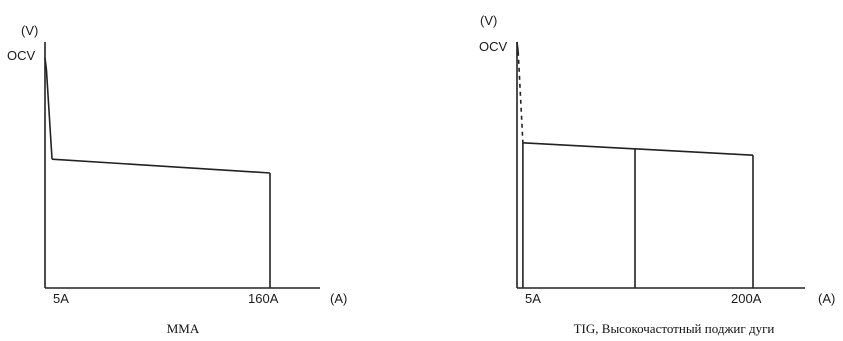 This screenshot has height=341, width=843. Describe the element at coordinates (263, 298) in the screenshot. I see `x-tick-label-160a: 160A` at that location.